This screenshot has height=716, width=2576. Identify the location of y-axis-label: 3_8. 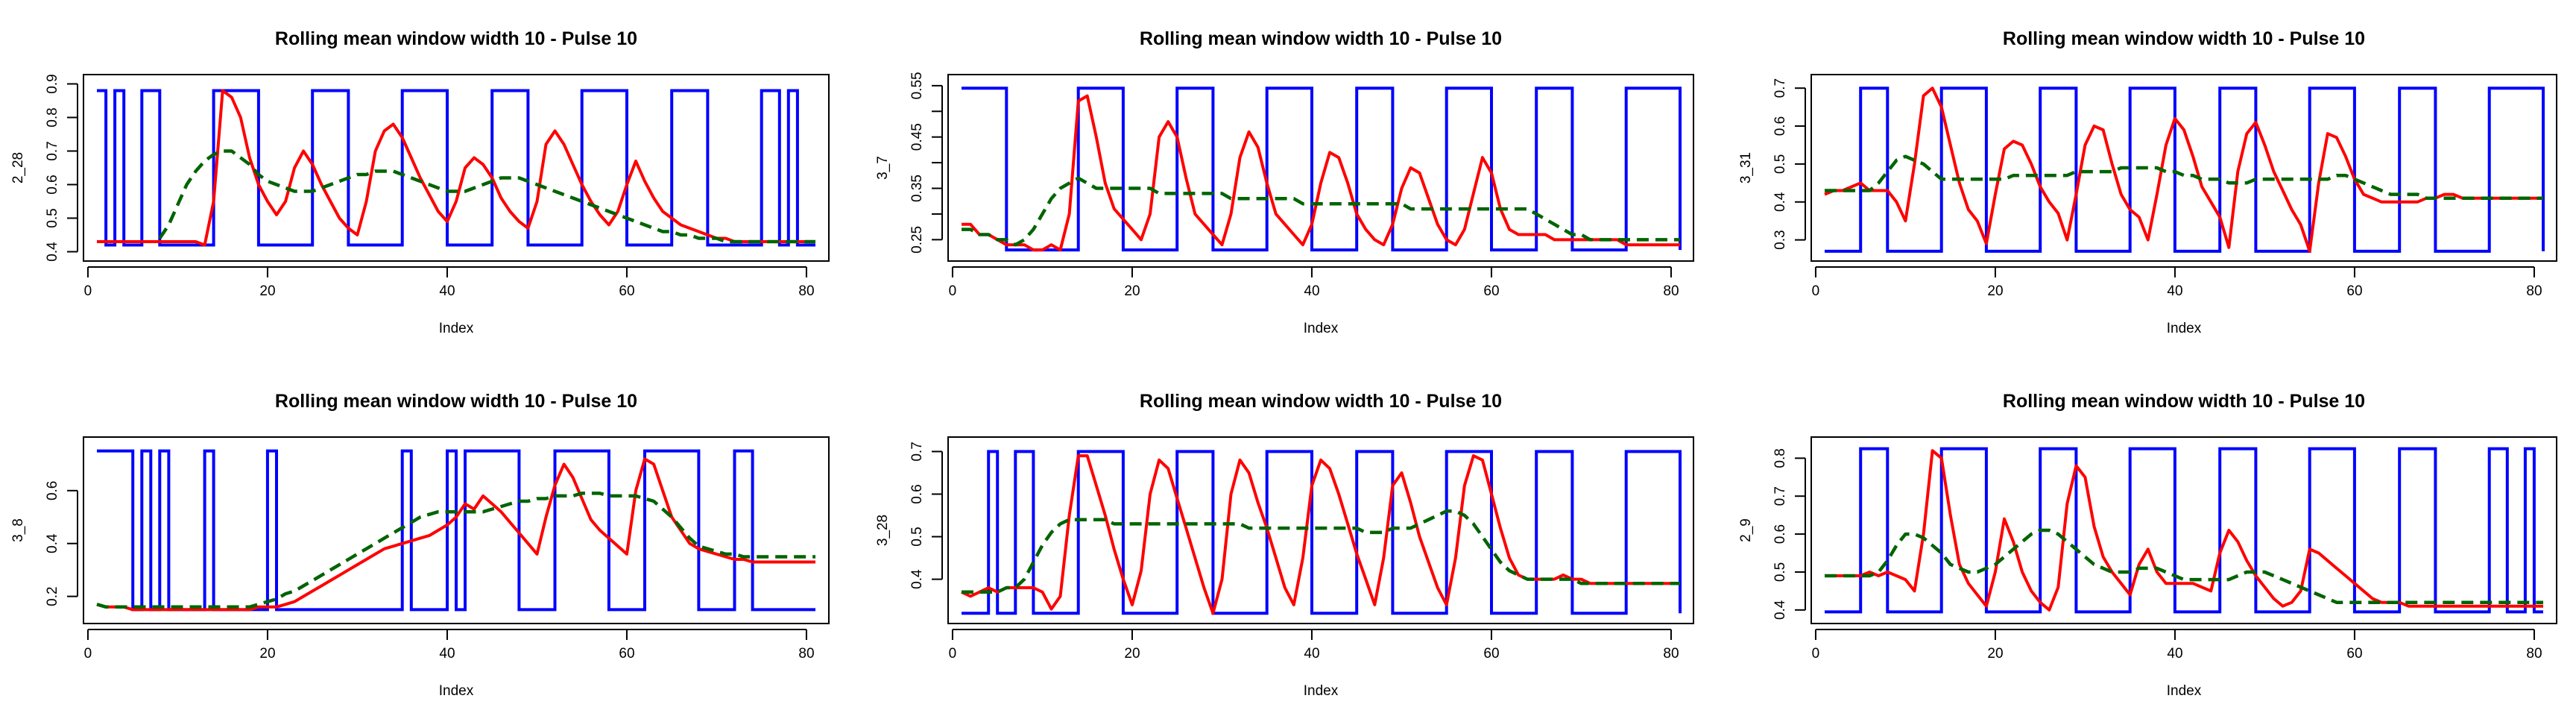
(18, 530).